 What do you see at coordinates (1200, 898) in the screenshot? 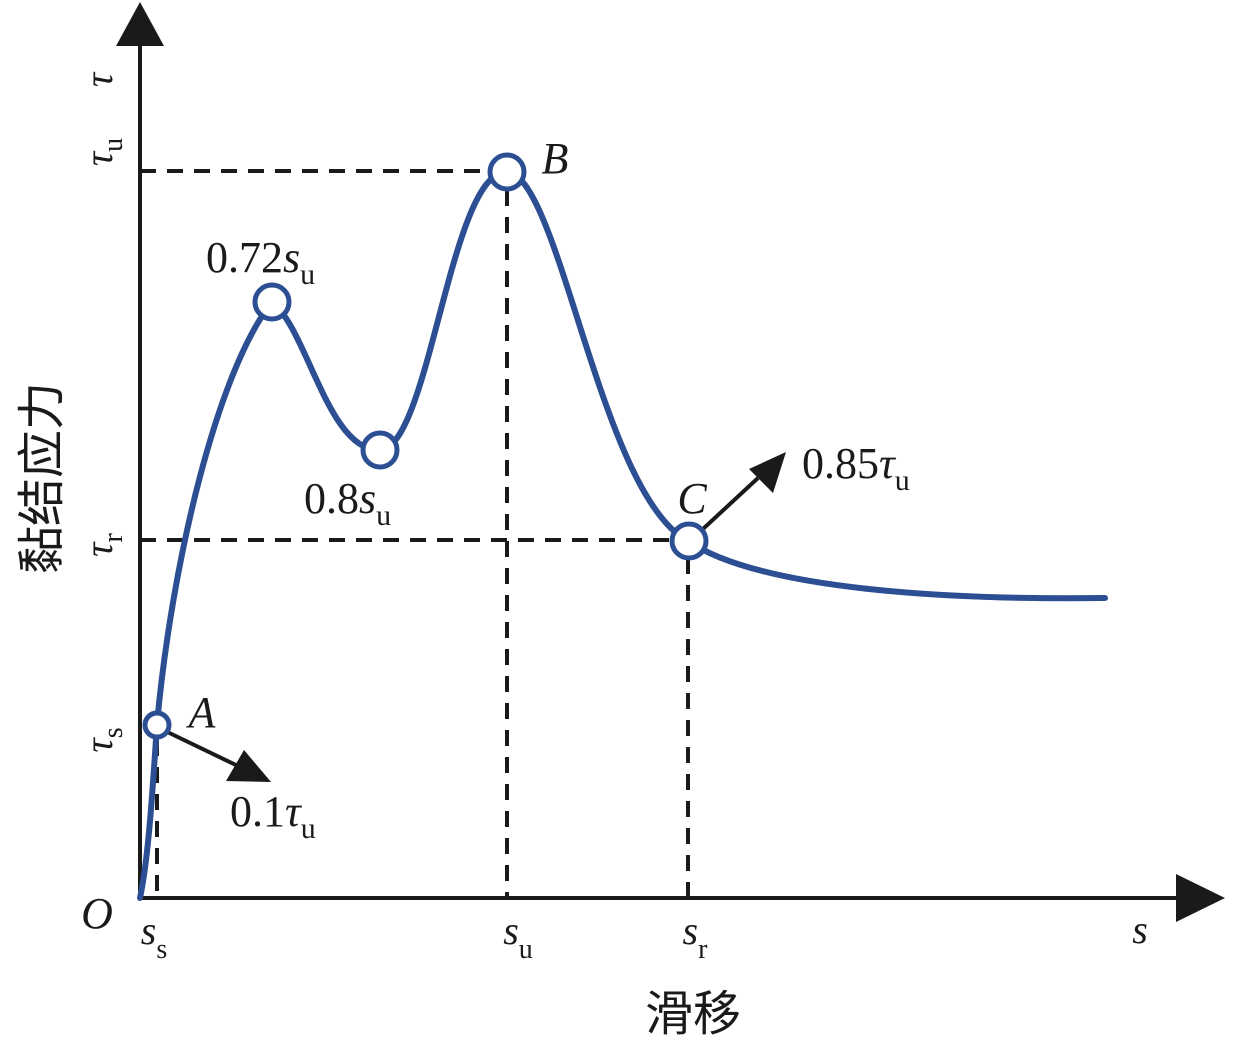
I see `x-axis-arrowhead` at bounding box center [1200, 898].